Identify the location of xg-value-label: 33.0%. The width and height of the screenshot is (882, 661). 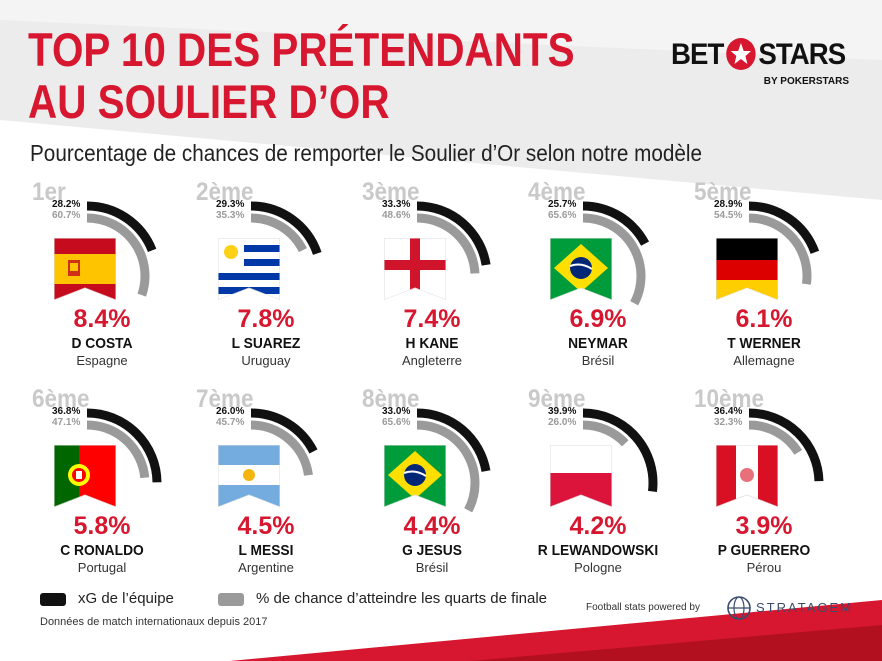
(396, 411).